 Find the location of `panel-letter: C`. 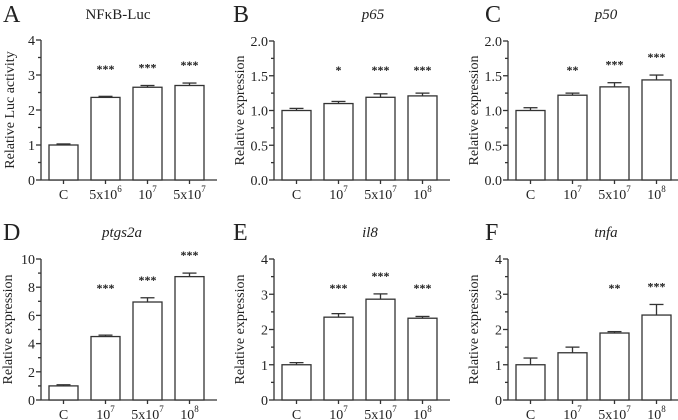

panel-letter: C is located at coordinates (493, 15).